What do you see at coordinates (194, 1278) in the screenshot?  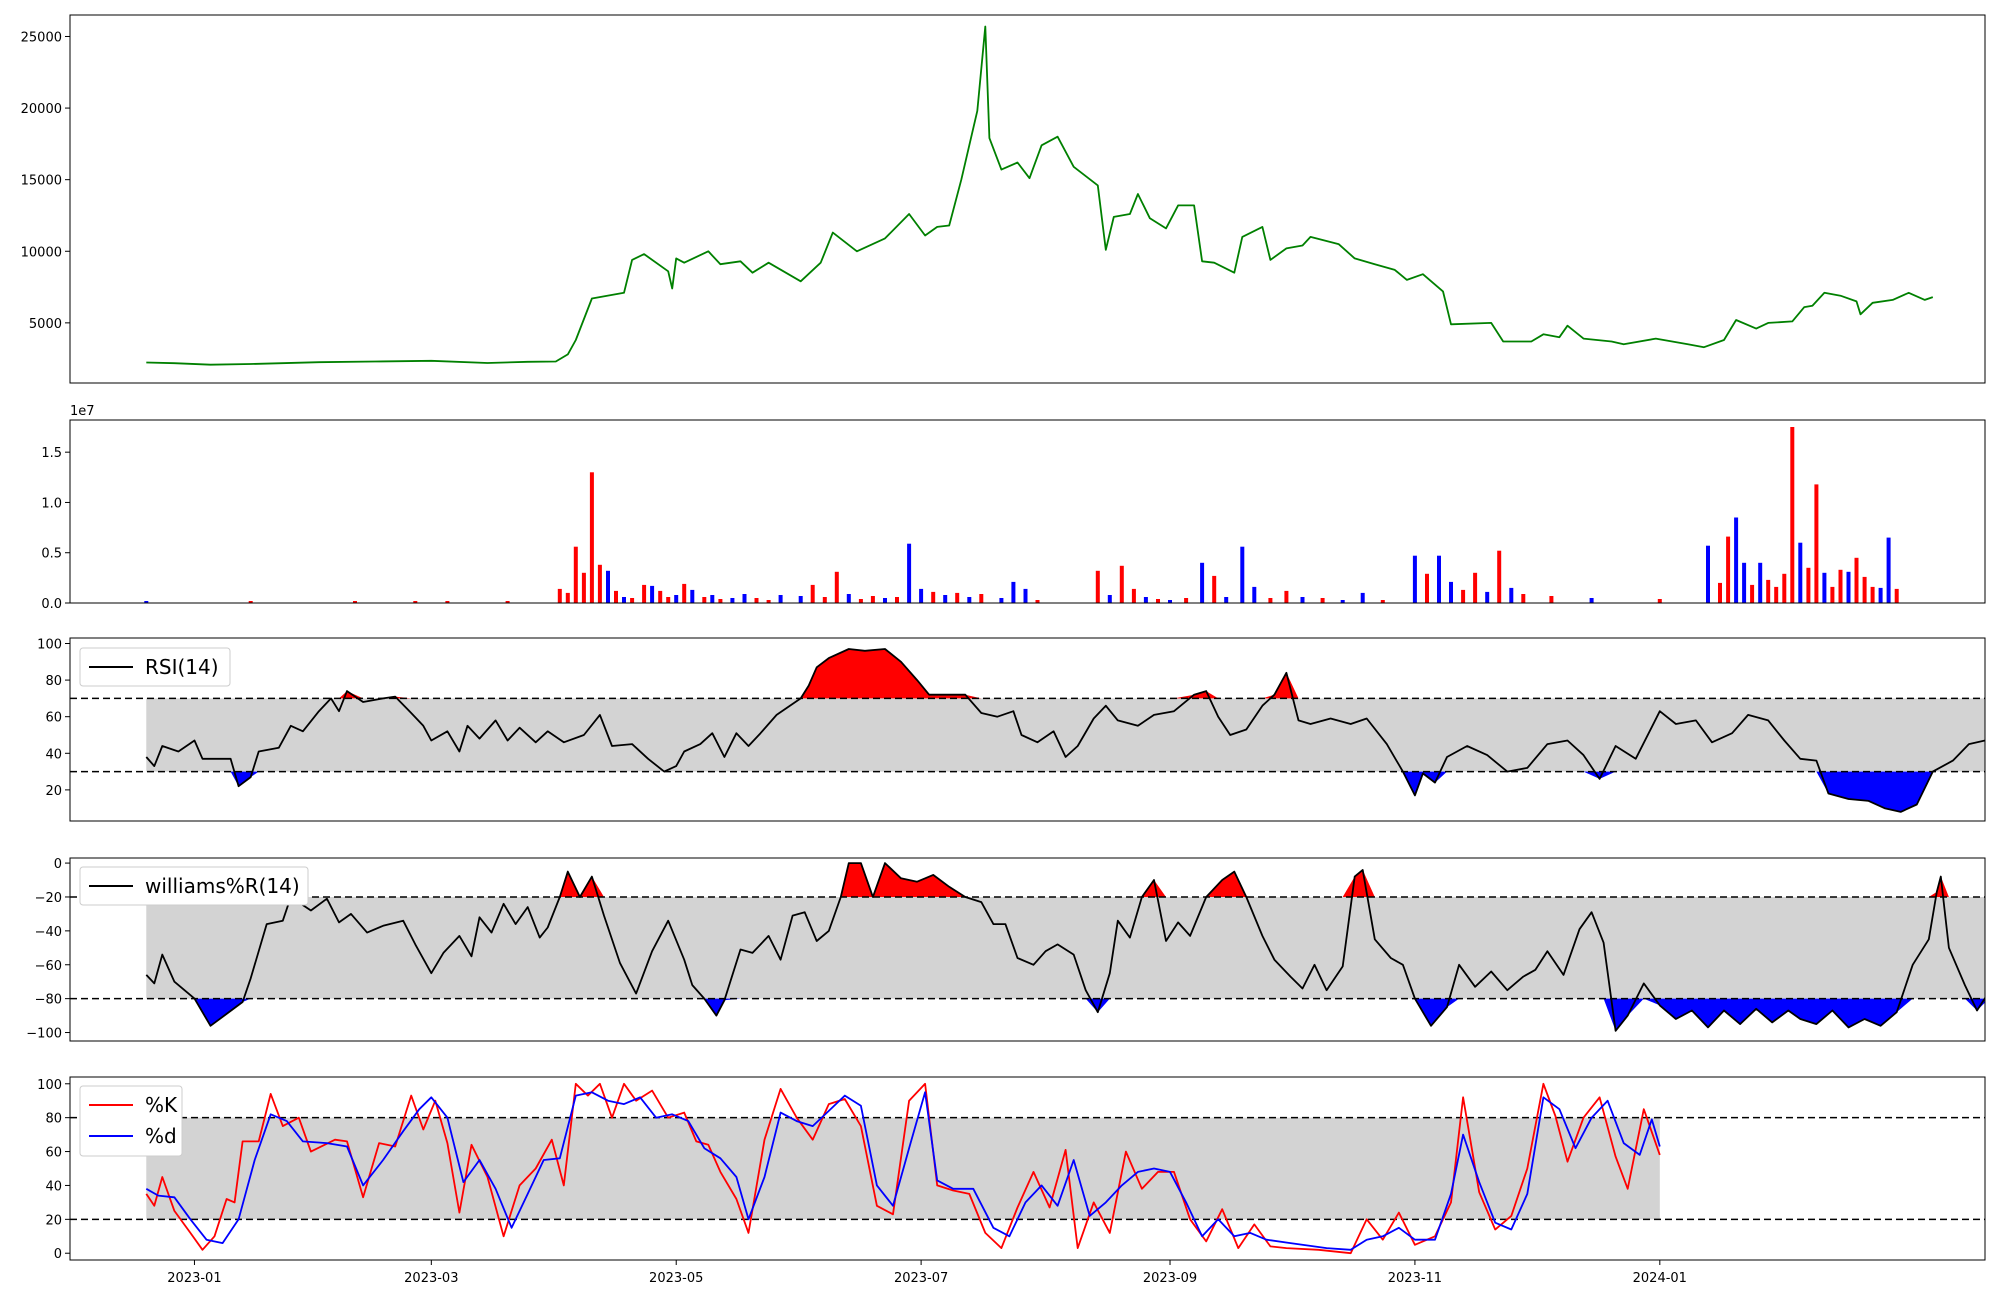 I see `xtick-label: 2023-01` at bounding box center [194, 1278].